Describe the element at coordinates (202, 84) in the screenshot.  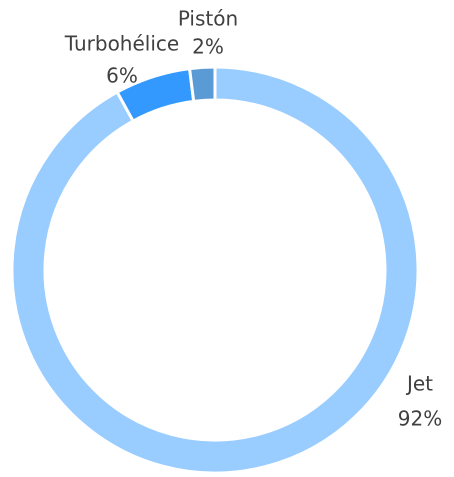
I see `donut-segment` at that location.